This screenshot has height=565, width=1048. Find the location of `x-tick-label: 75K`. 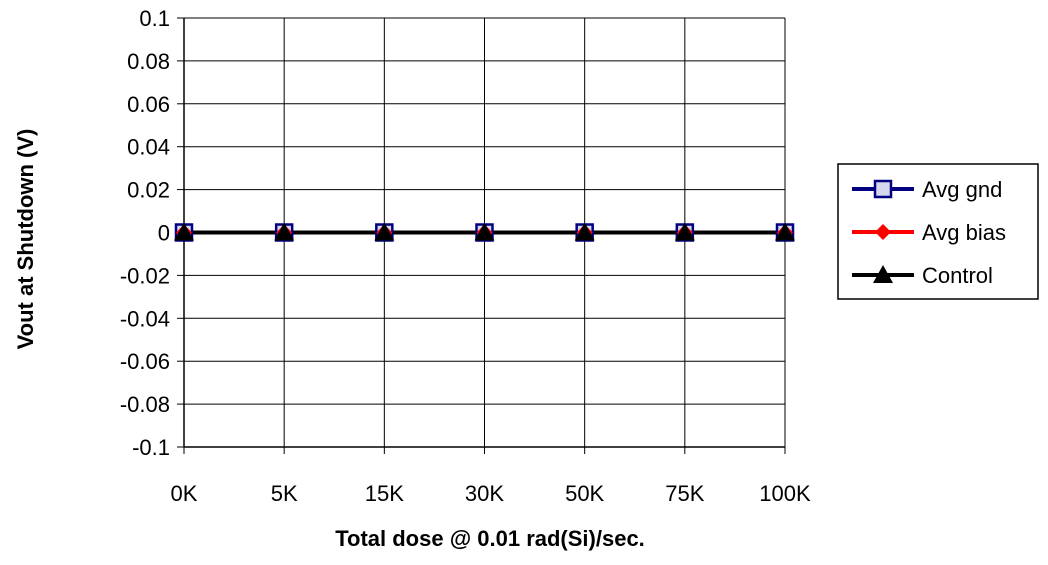

x-tick-label: 75K is located at coordinates (684, 493).